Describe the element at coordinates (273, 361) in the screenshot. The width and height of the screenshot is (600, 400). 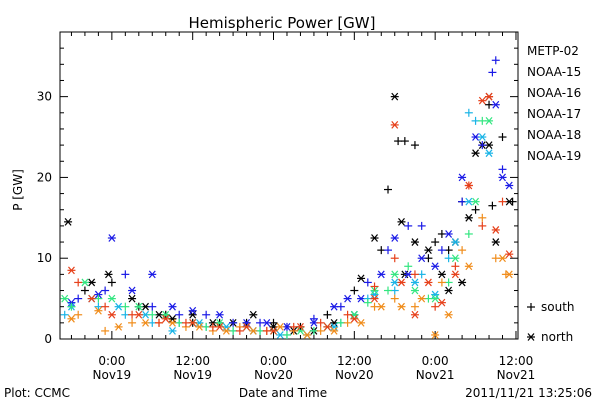
I see `x-tick-label-time: 0:00` at that location.